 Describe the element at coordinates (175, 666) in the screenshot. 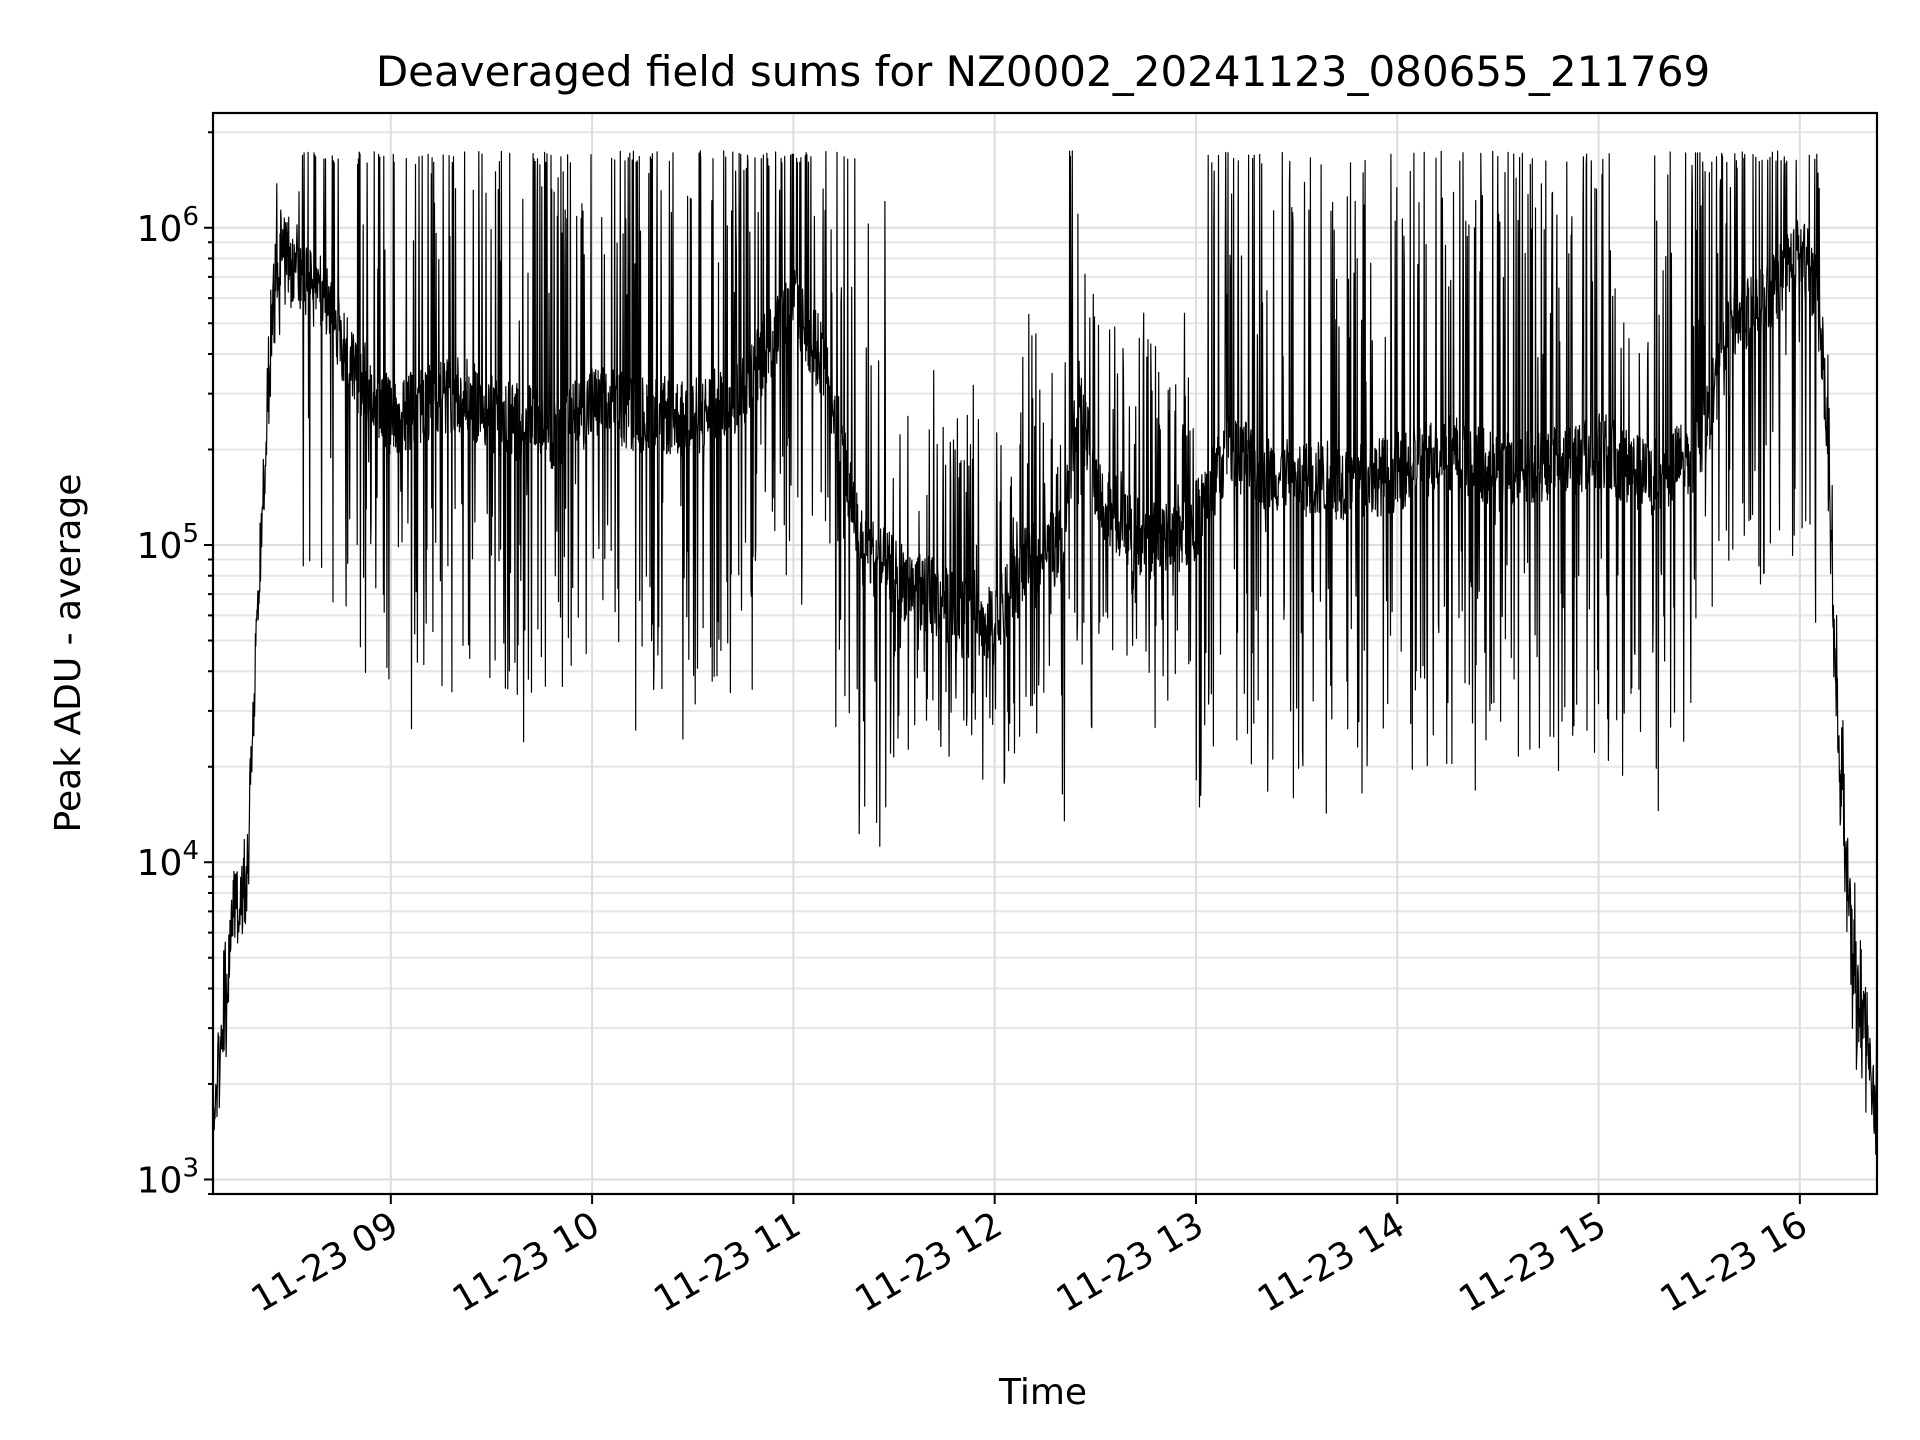

I see `y-axis: 10³ 10⁴ 10⁵ 10⁶` at that location.